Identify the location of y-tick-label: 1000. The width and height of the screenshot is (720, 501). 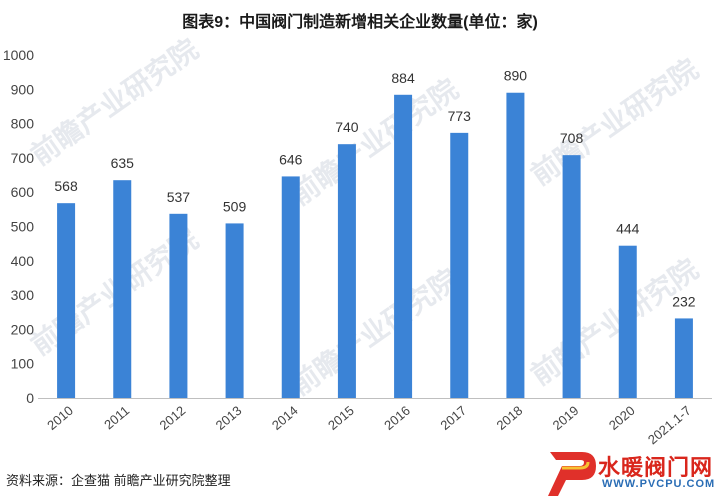
(18, 55).